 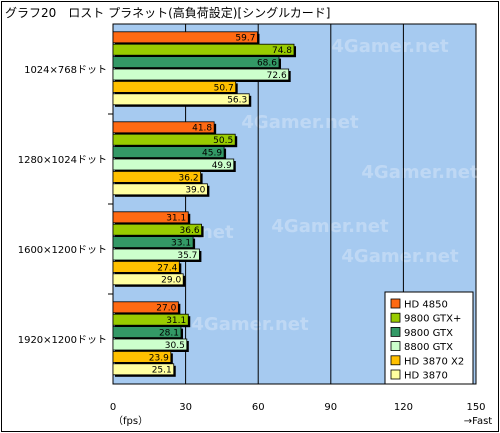 What do you see at coordinates (258, 407) in the screenshot?
I see `x-tick-label: 60` at bounding box center [258, 407].